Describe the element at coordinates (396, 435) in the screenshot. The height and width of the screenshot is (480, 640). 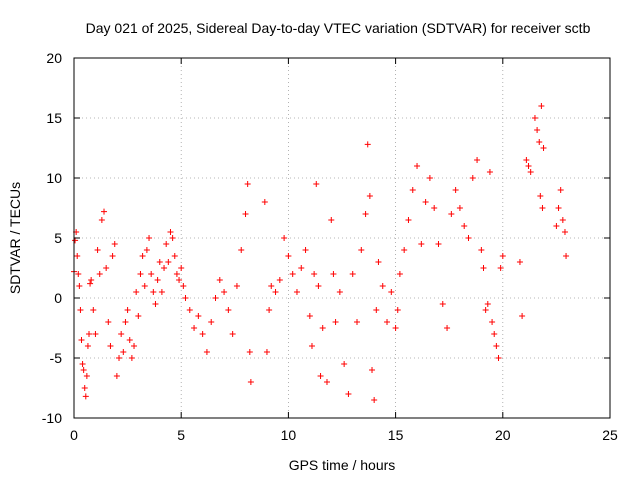
I see `x-tick-label: 15` at that location.